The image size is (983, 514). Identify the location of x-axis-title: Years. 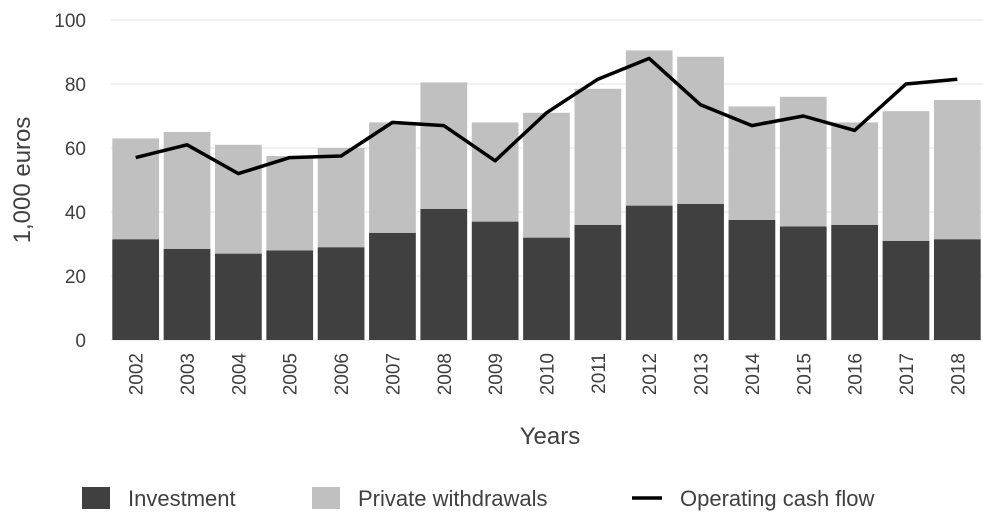
(550, 436).